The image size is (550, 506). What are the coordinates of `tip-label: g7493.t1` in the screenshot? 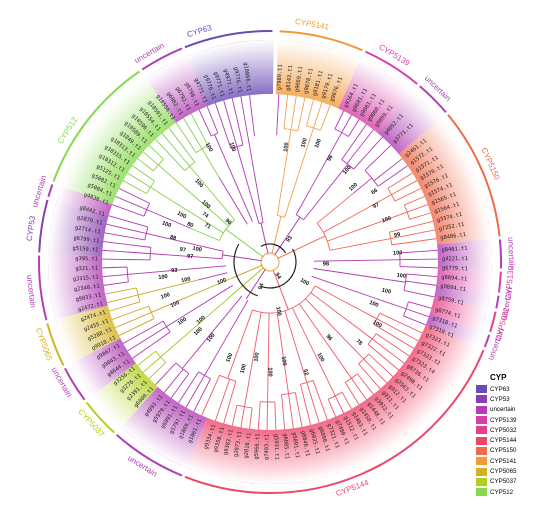 It's located at (267, 447).